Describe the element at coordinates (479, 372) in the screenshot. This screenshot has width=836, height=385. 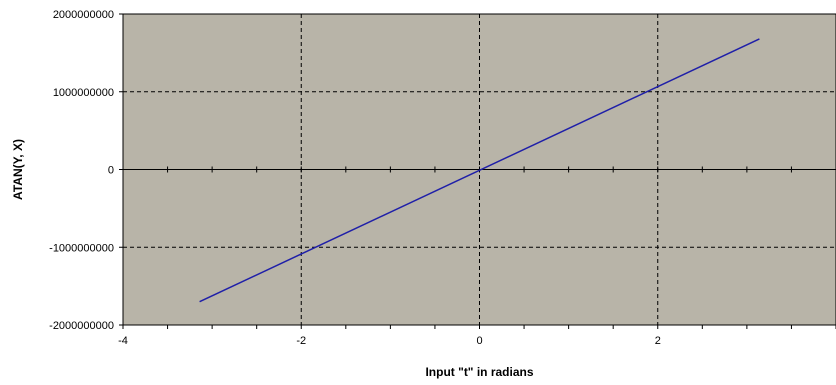
I see `x-axis-title: Input "t" in radians` at that location.